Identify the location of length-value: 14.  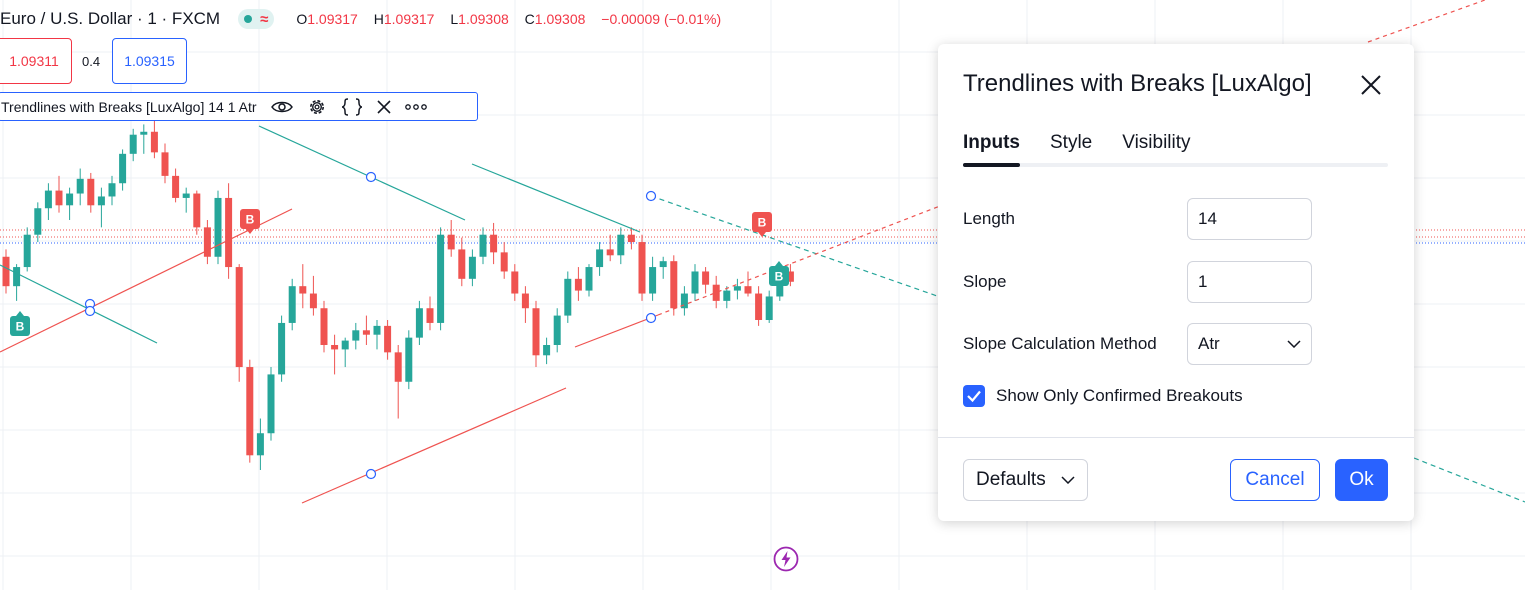
(1207, 218).